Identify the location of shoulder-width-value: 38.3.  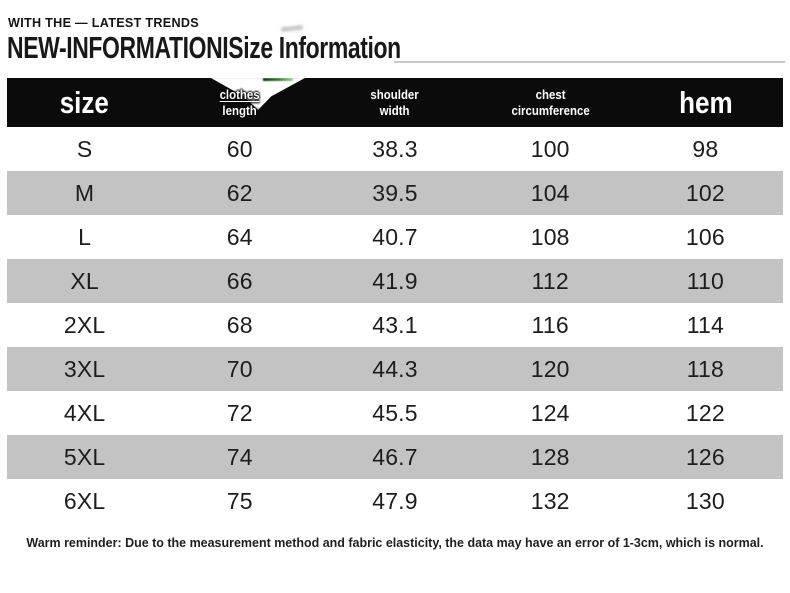
(395, 148).